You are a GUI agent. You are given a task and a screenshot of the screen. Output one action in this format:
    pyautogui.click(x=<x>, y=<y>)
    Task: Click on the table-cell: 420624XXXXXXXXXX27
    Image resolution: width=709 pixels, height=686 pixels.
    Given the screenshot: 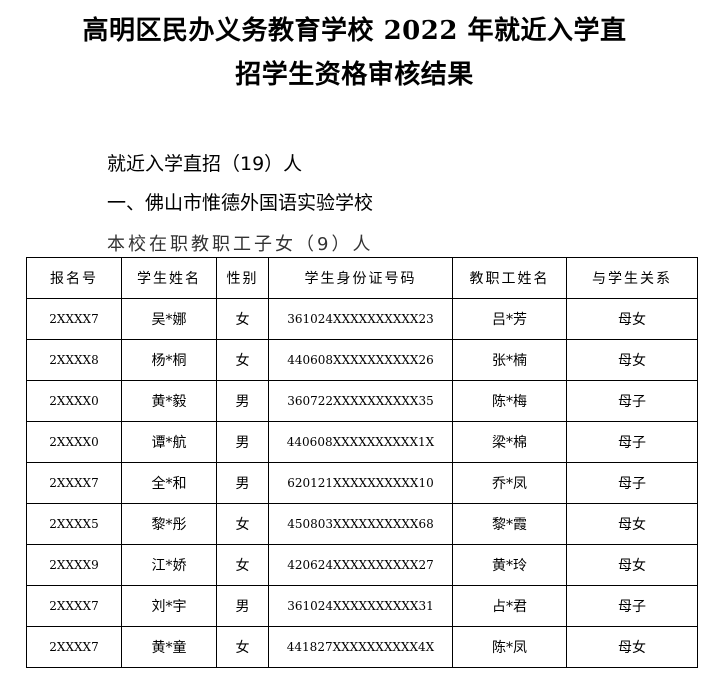 What is the action you would take?
    pyautogui.click(x=360, y=565)
    